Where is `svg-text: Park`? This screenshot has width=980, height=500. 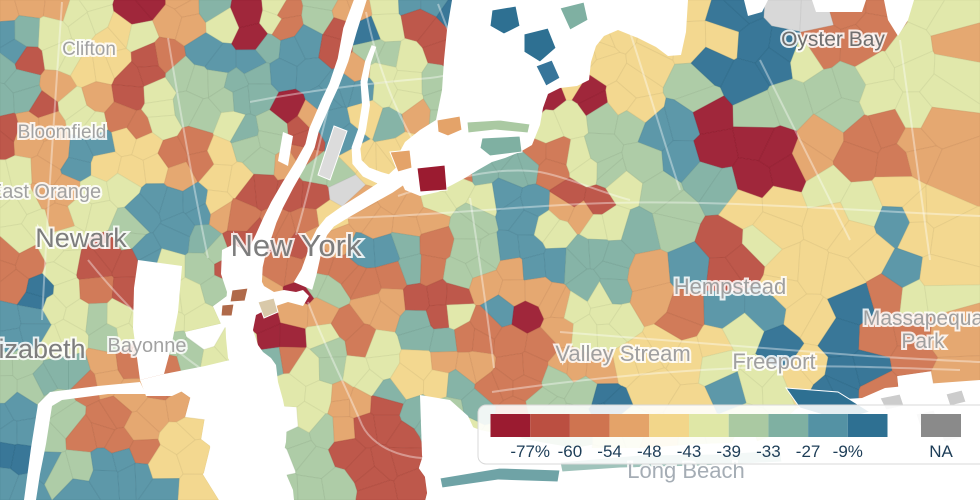
svg-text: Park is located at coordinates (923, 341).